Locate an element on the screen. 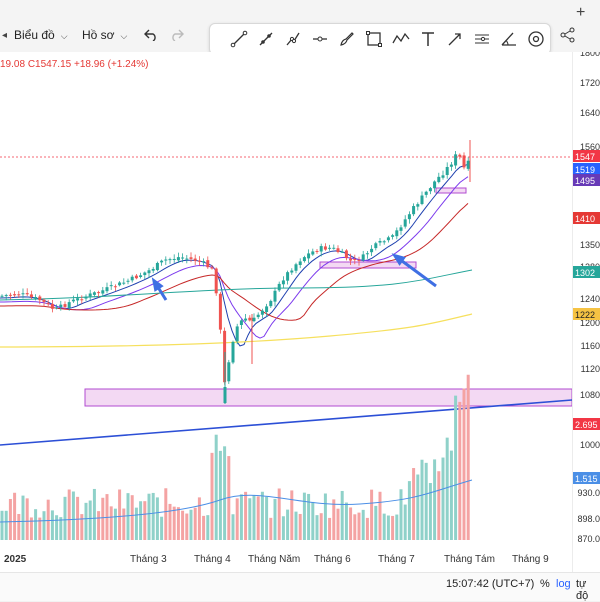  path-icon is located at coordinates (293, 39).